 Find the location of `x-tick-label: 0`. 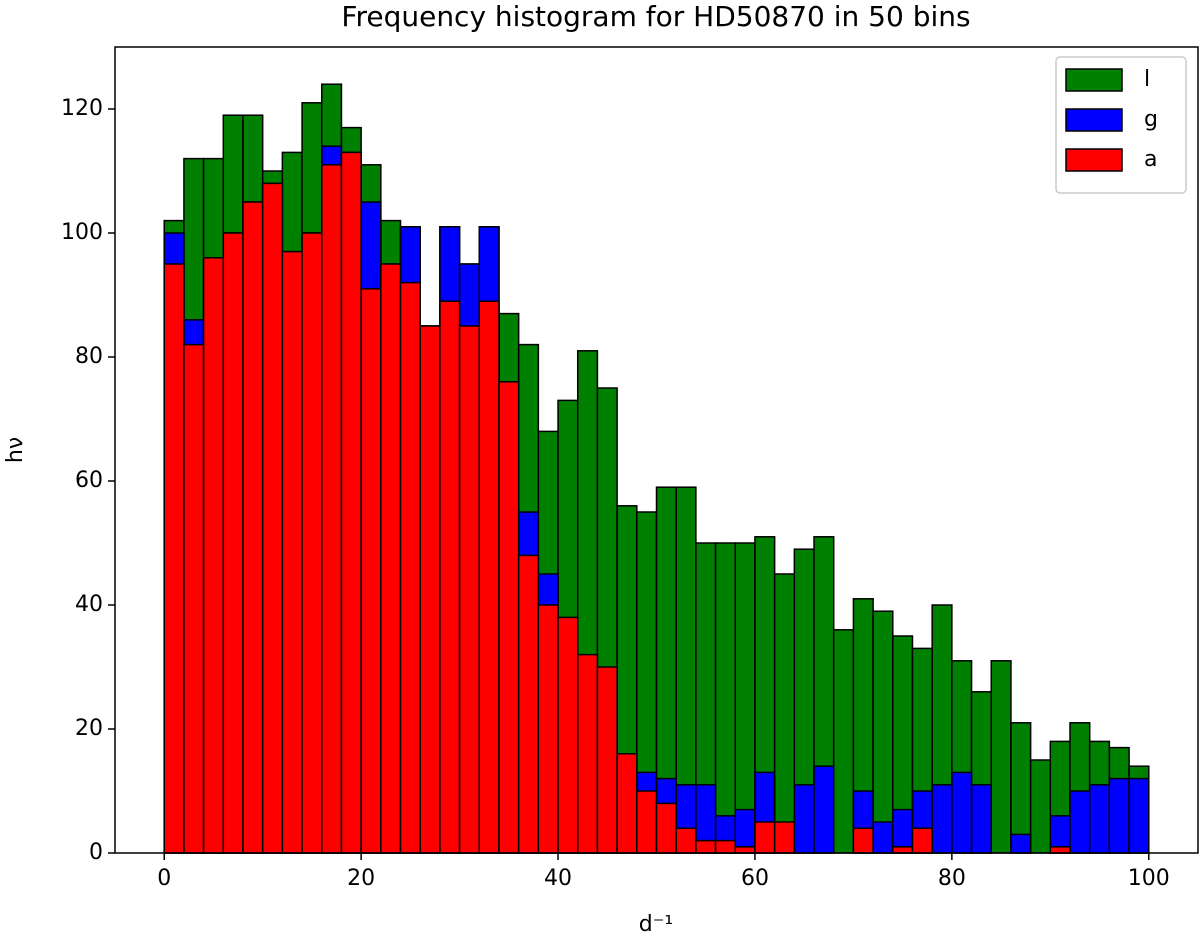

x-tick-label: 0 is located at coordinates (164, 878).